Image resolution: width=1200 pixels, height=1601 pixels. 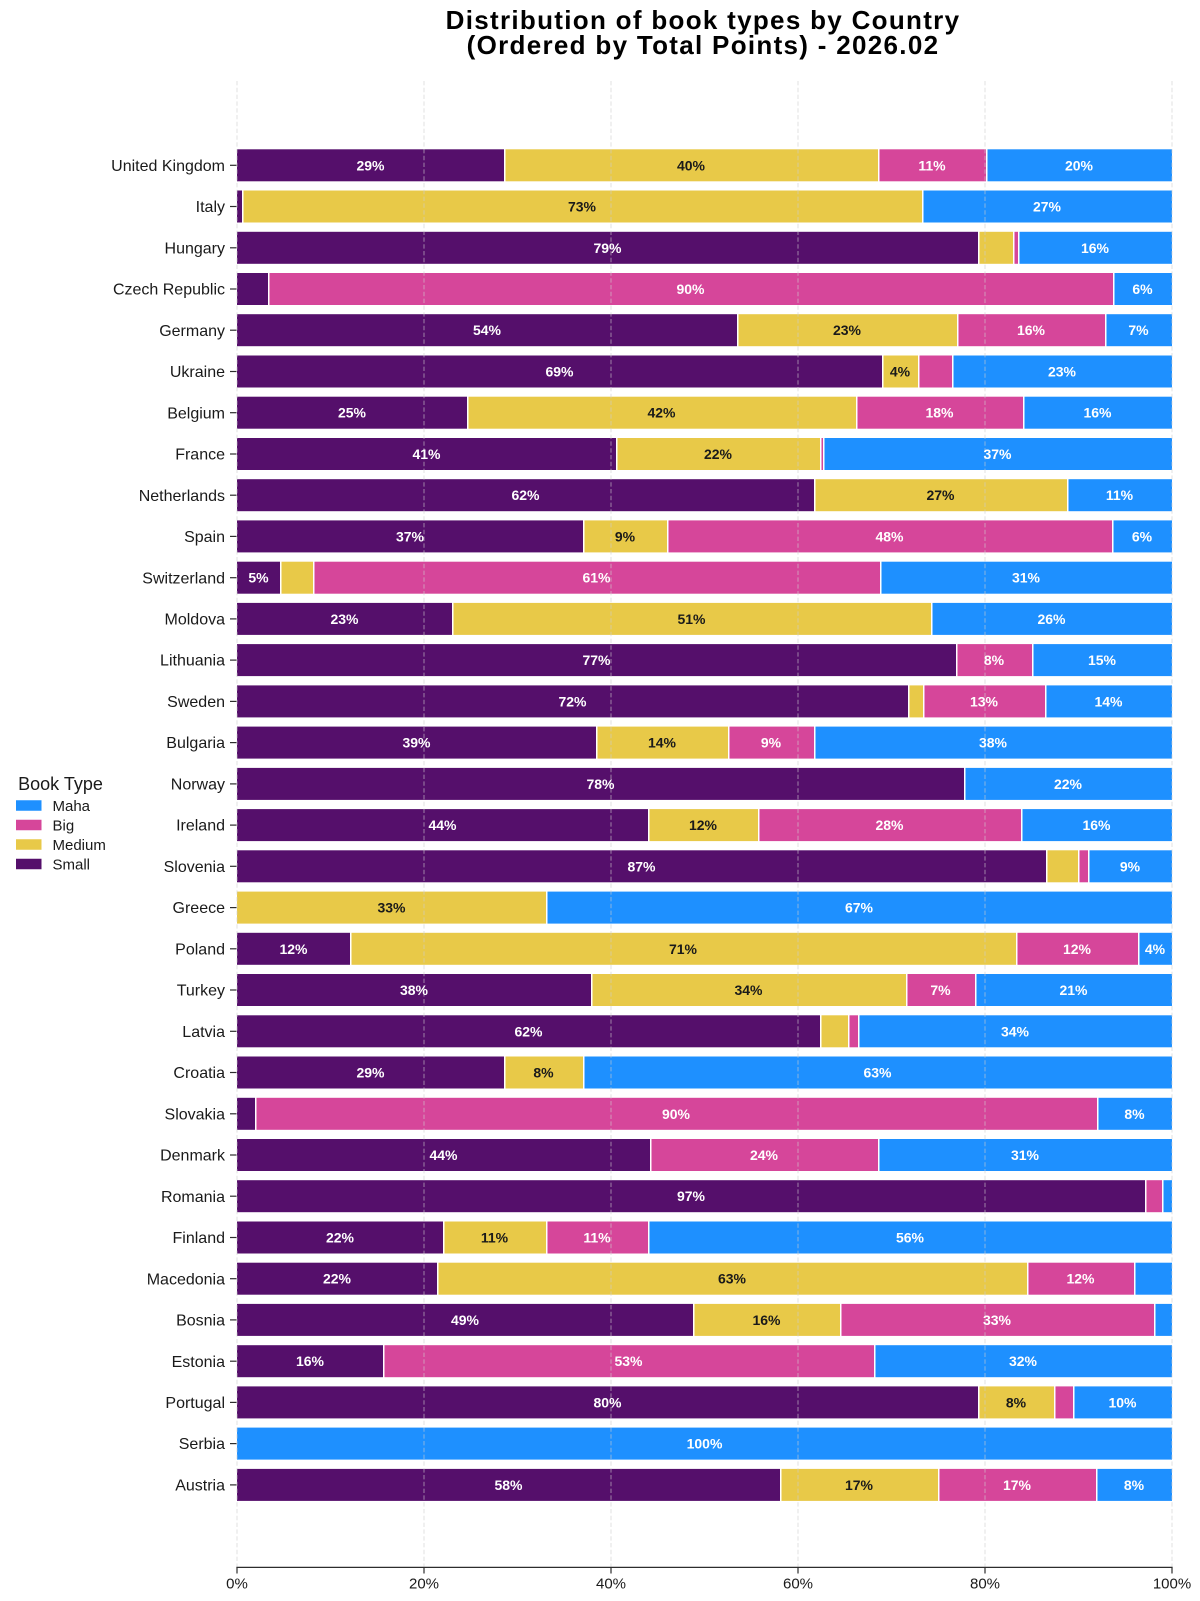 What do you see at coordinates (192, 661) in the screenshot?
I see `svg-text: Lithuania` at bounding box center [192, 661].